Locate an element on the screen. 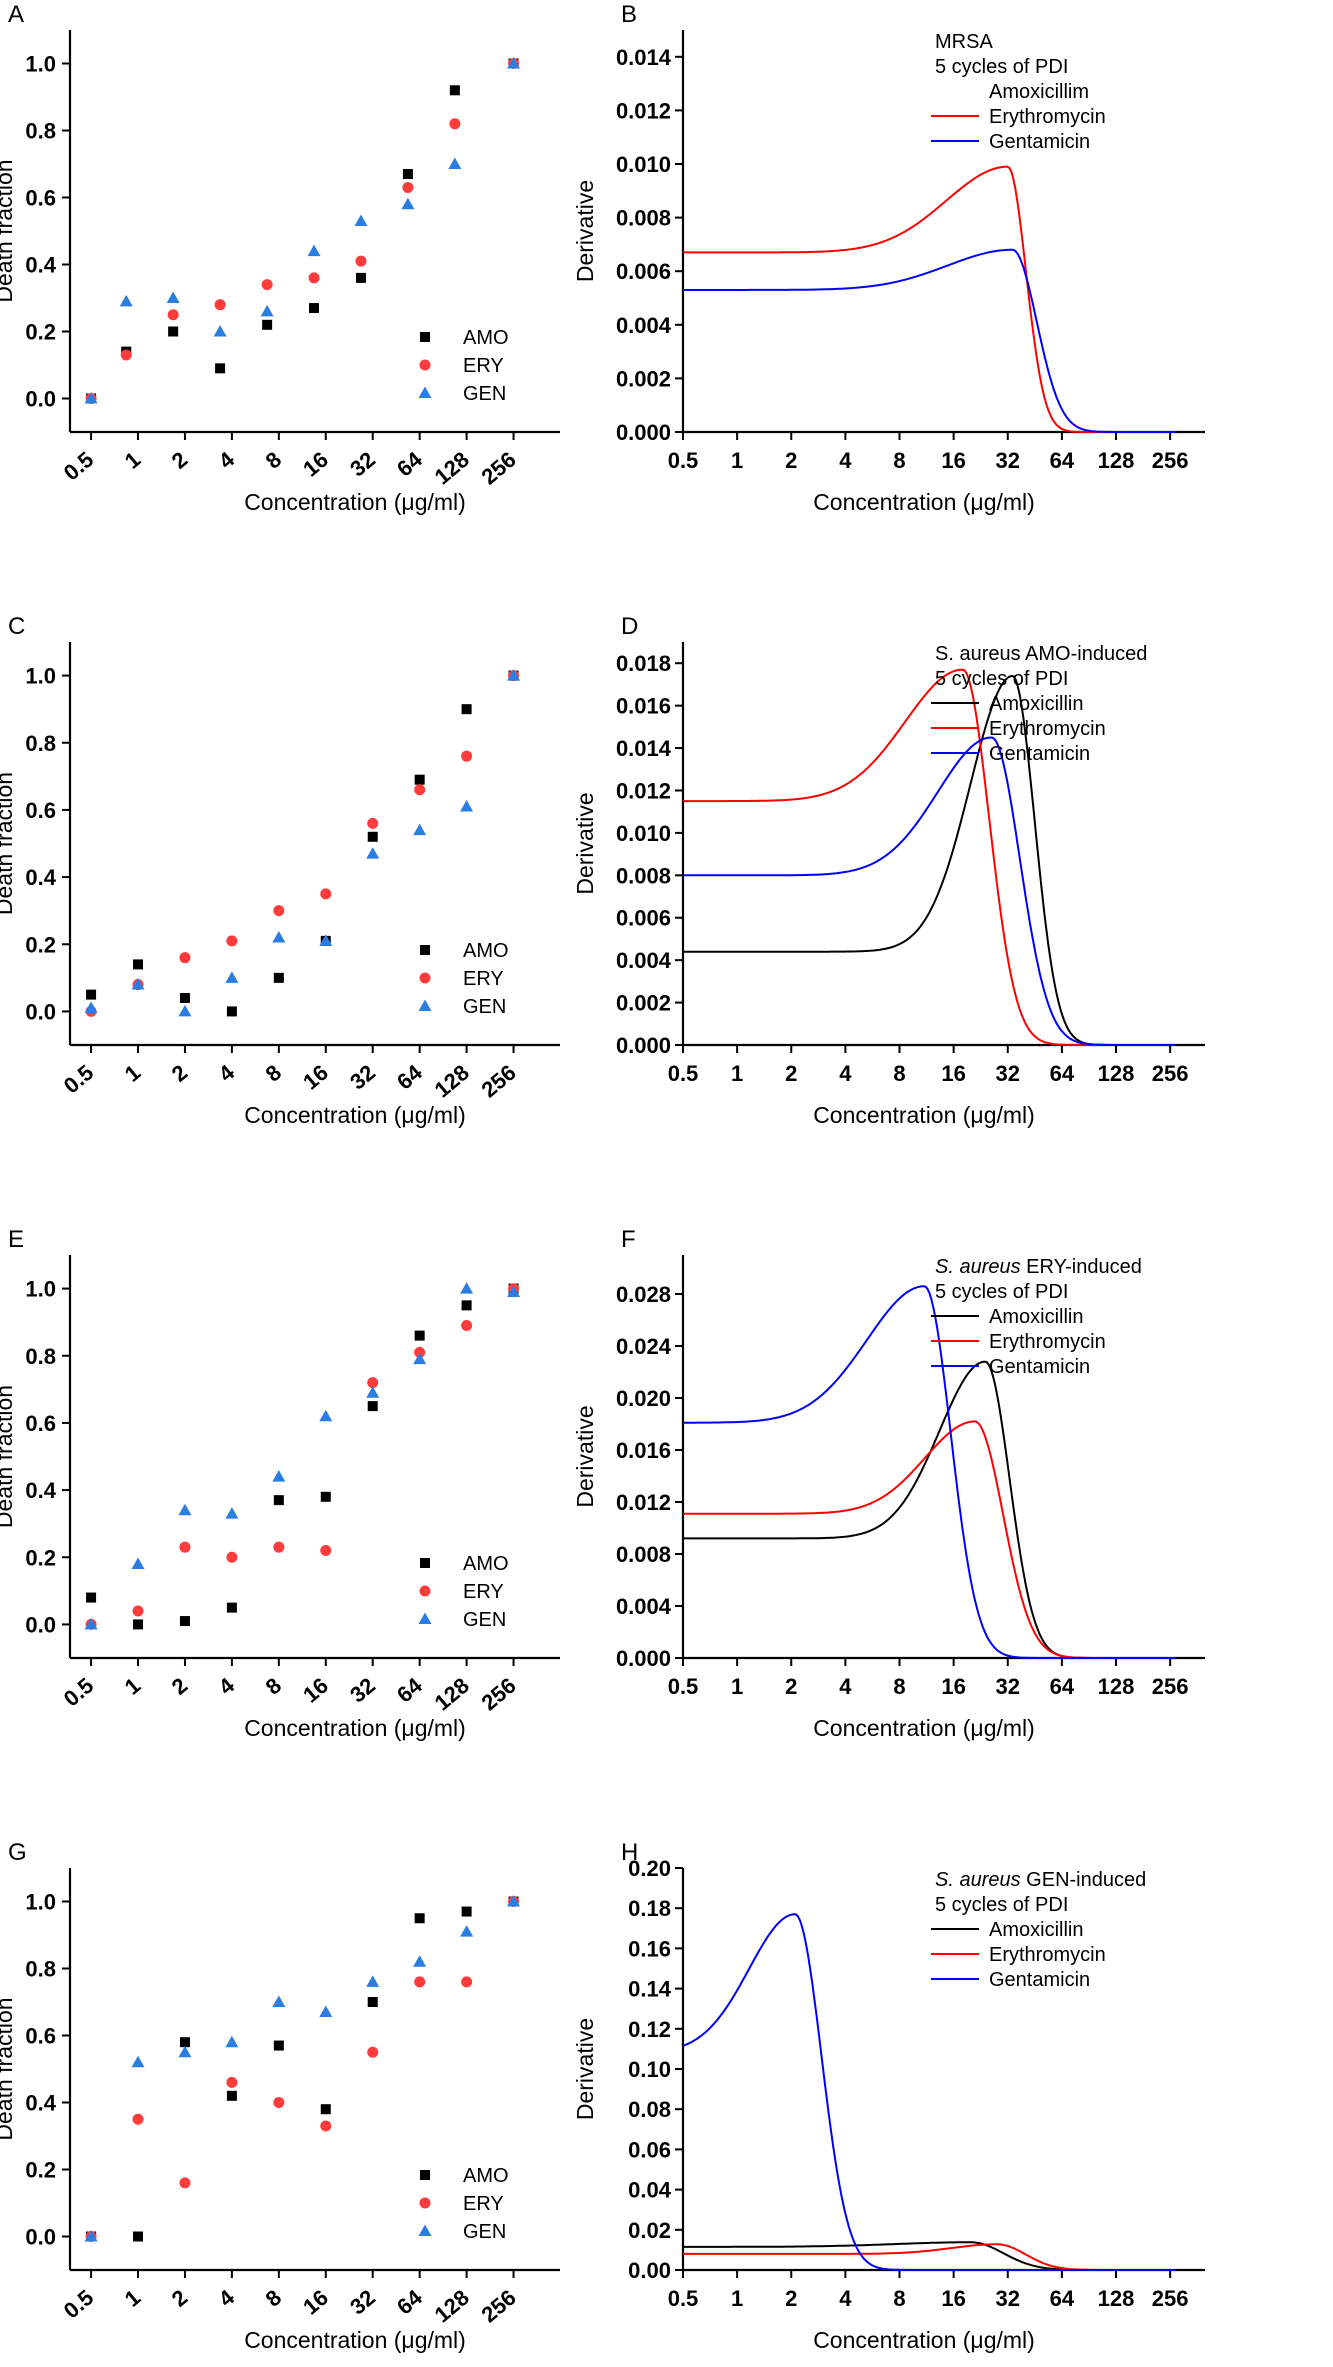 The image size is (1333, 2367). legend-label: GEN is located at coordinates (484, 2232).